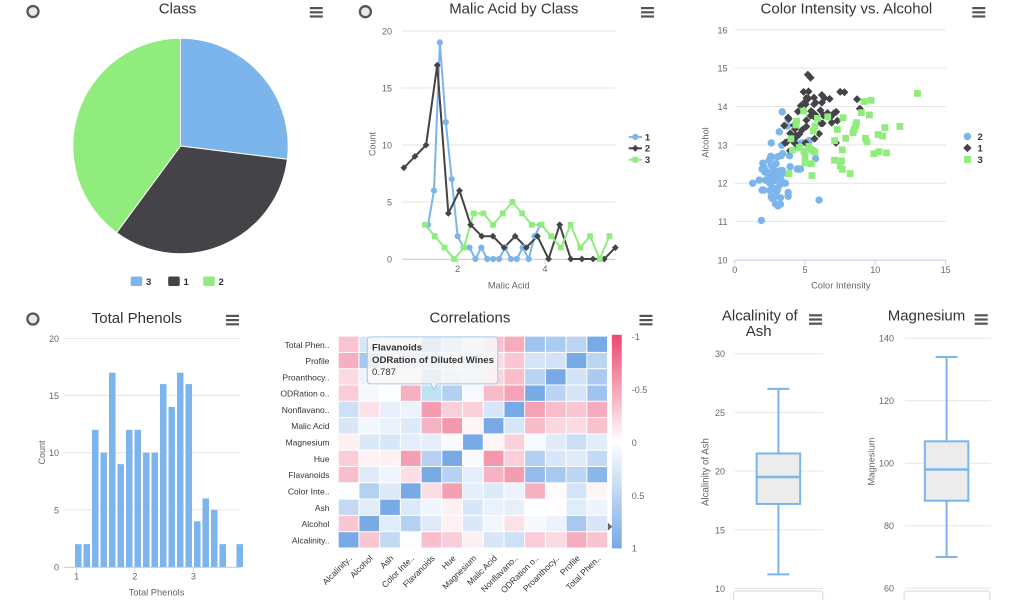 The height and width of the screenshot is (600, 1022). What do you see at coordinates (889, 589) in the screenshot?
I see `svg-text: 60` at bounding box center [889, 589].